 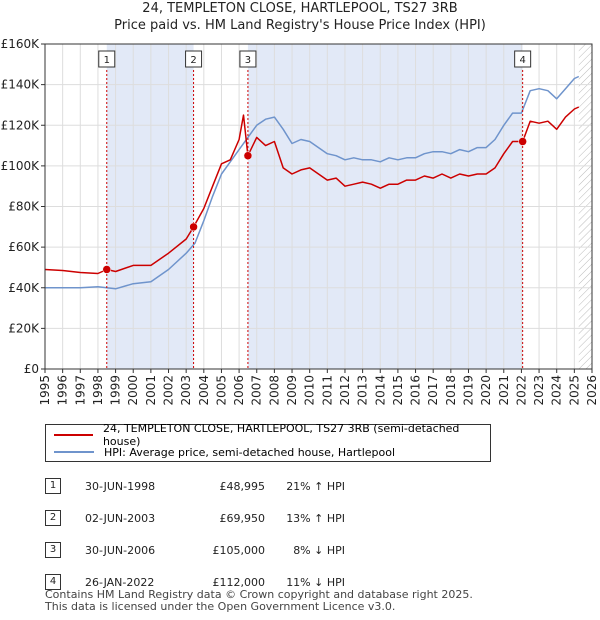 I want to click on table-row: 2 02-JUN-2003 £69,950 13% ↑ HPI, so click(x=195, y=518).